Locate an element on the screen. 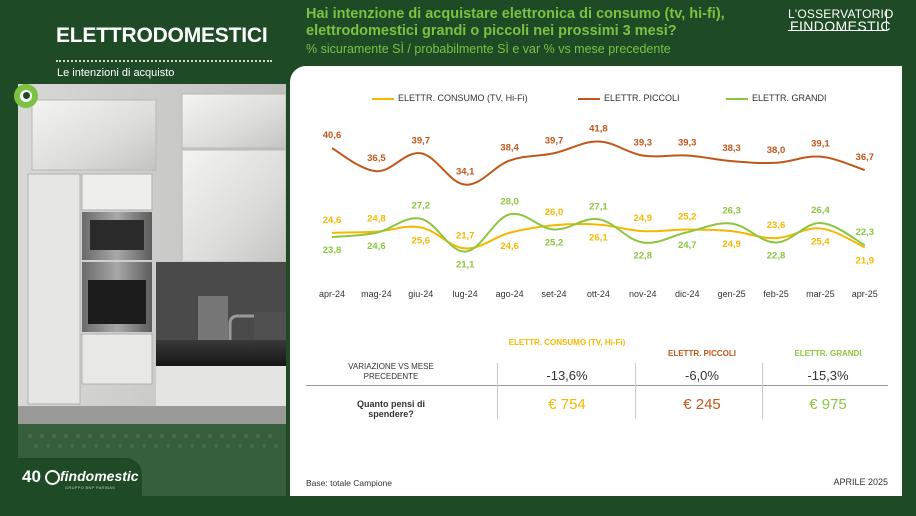 This screenshot has width=916, height=516. dotted-divider is located at coordinates (164, 61).